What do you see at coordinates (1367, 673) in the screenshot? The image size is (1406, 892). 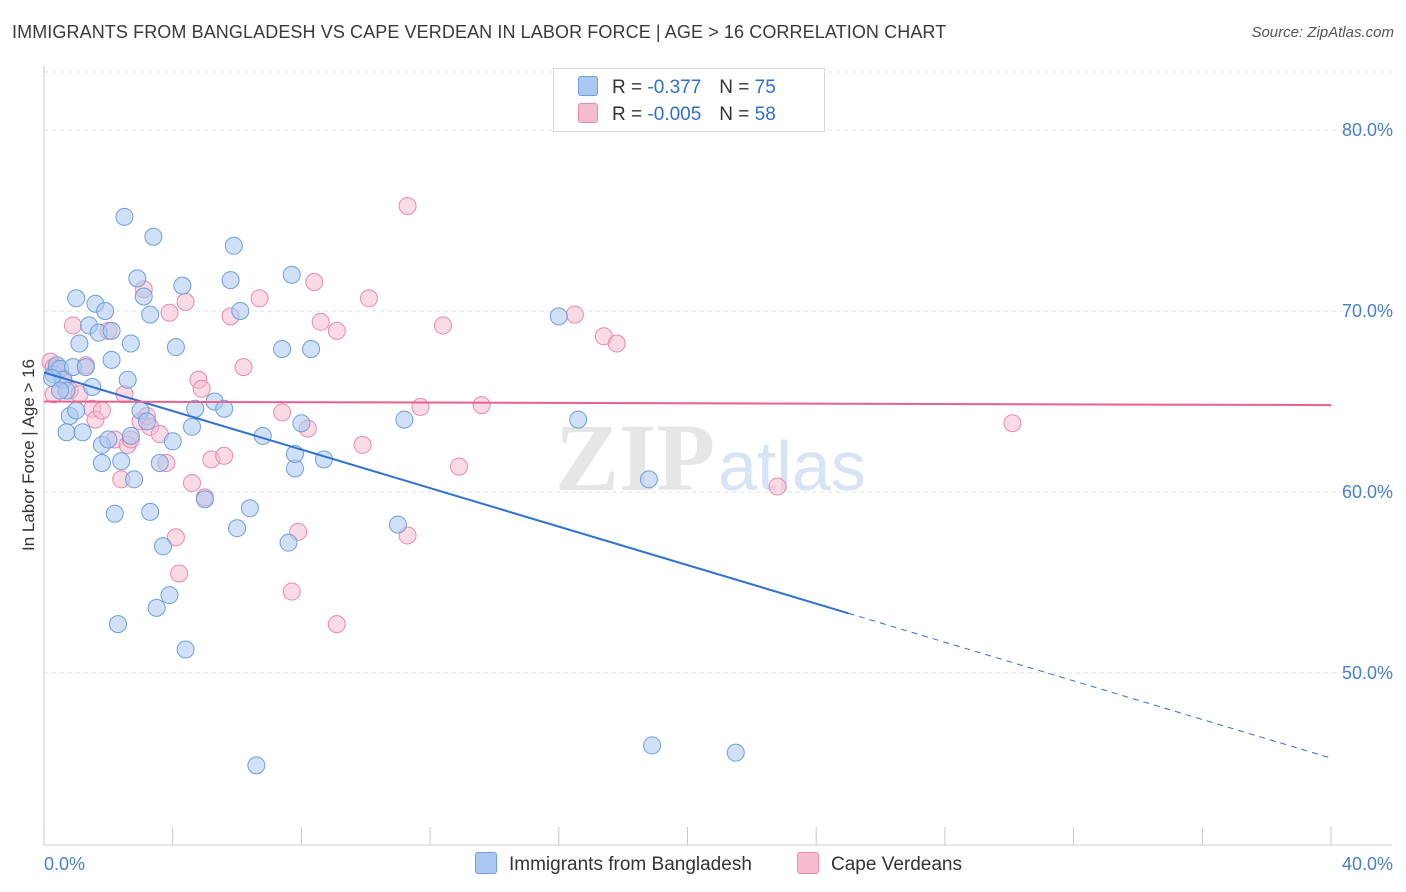 I see `y-tick-label: 50.0%` at bounding box center [1367, 673].